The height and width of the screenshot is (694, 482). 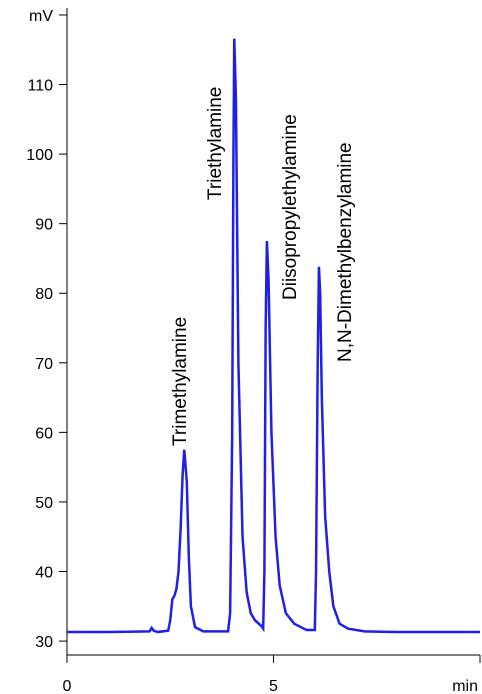 What do you see at coordinates (180, 381) in the screenshot?
I see `peak-label: Trimethylamine` at bounding box center [180, 381].